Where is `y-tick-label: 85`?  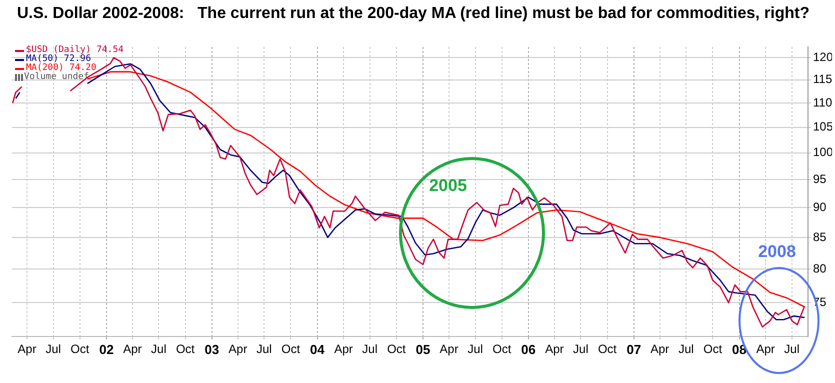 y-tick-label: 85 is located at coordinates (820, 237).